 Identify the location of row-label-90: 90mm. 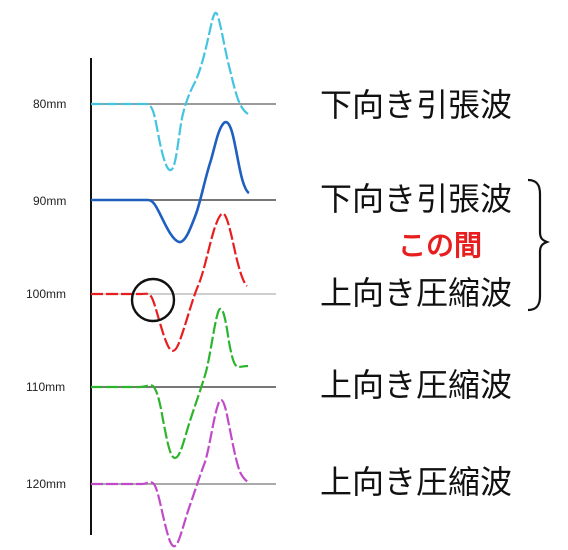
(49, 201).